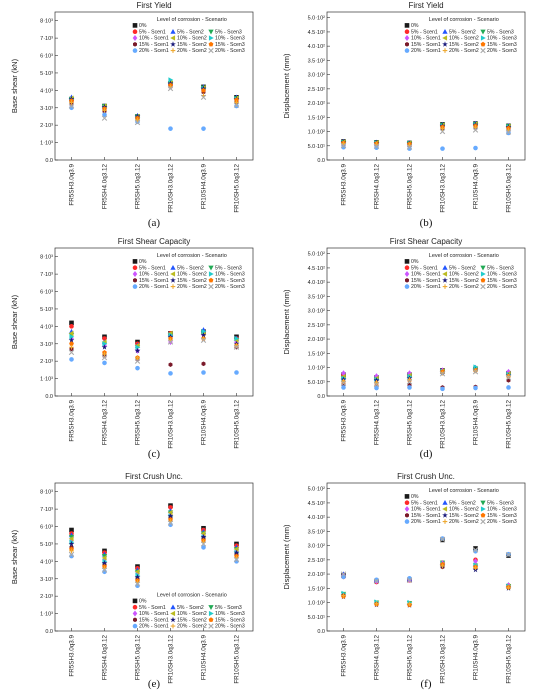 This screenshot has width=550, height=694. I want to click on legend-entry: 5% - Scen1, so click(424, 32).